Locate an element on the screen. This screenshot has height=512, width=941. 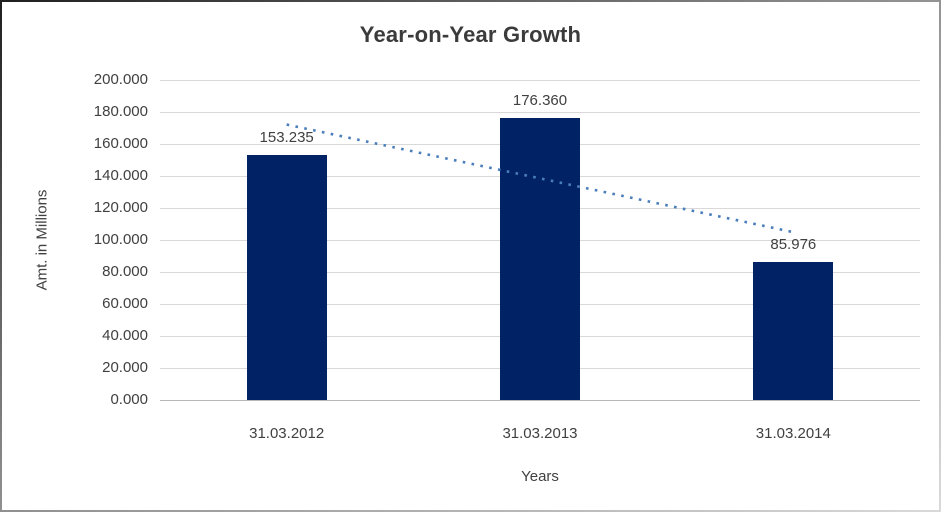
bar-31.03.2013 is located at coordinates (540, 258).